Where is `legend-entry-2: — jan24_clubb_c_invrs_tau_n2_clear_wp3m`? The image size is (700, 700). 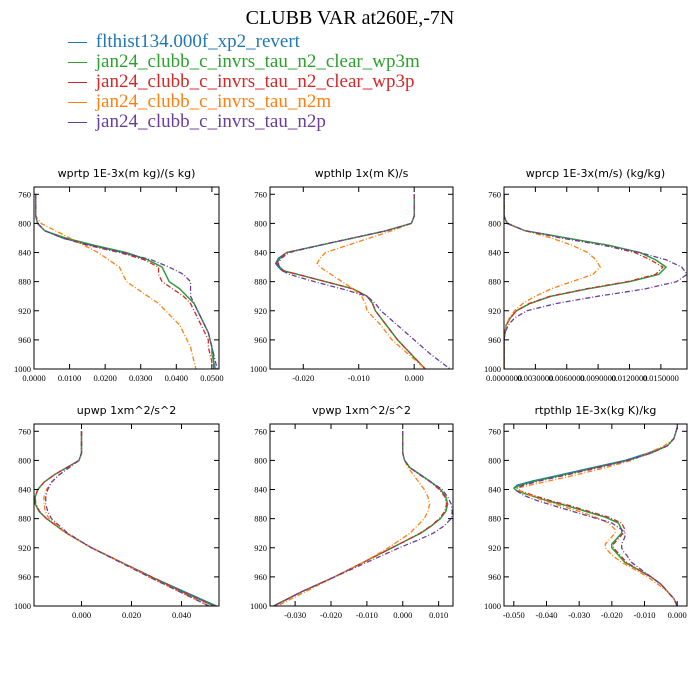 legend-entry-2: — jan24_clubb_c_invrs_tau_n2_clear_wp3m is located at coordinates (243, 61).